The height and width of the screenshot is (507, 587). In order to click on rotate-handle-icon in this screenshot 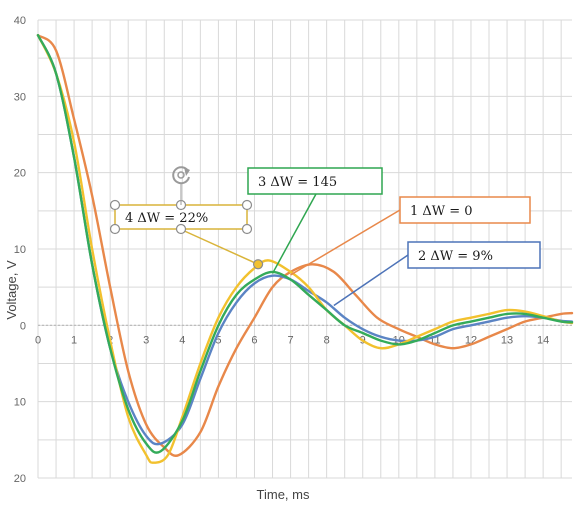, I will do `click(181, 185)`.